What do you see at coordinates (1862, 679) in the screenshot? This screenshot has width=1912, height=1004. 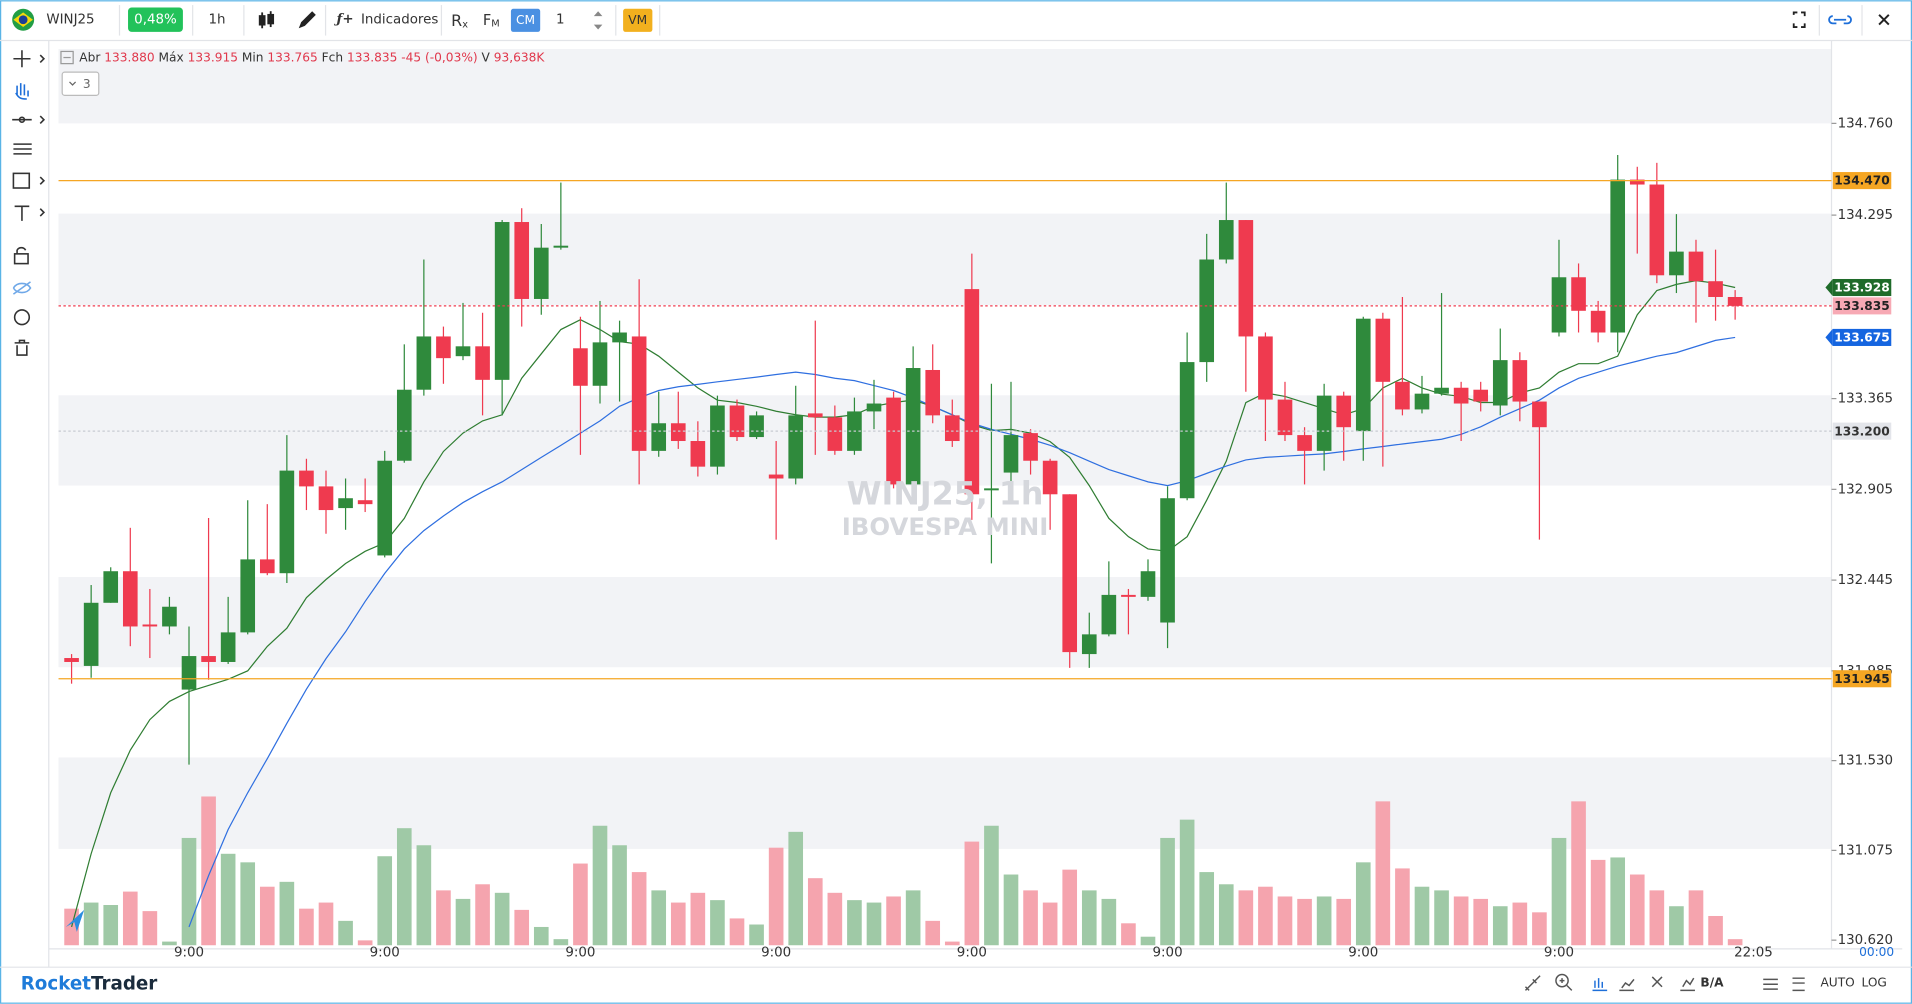 I see `price-tag-label: 131.945` at bounding box center [1862, 679].